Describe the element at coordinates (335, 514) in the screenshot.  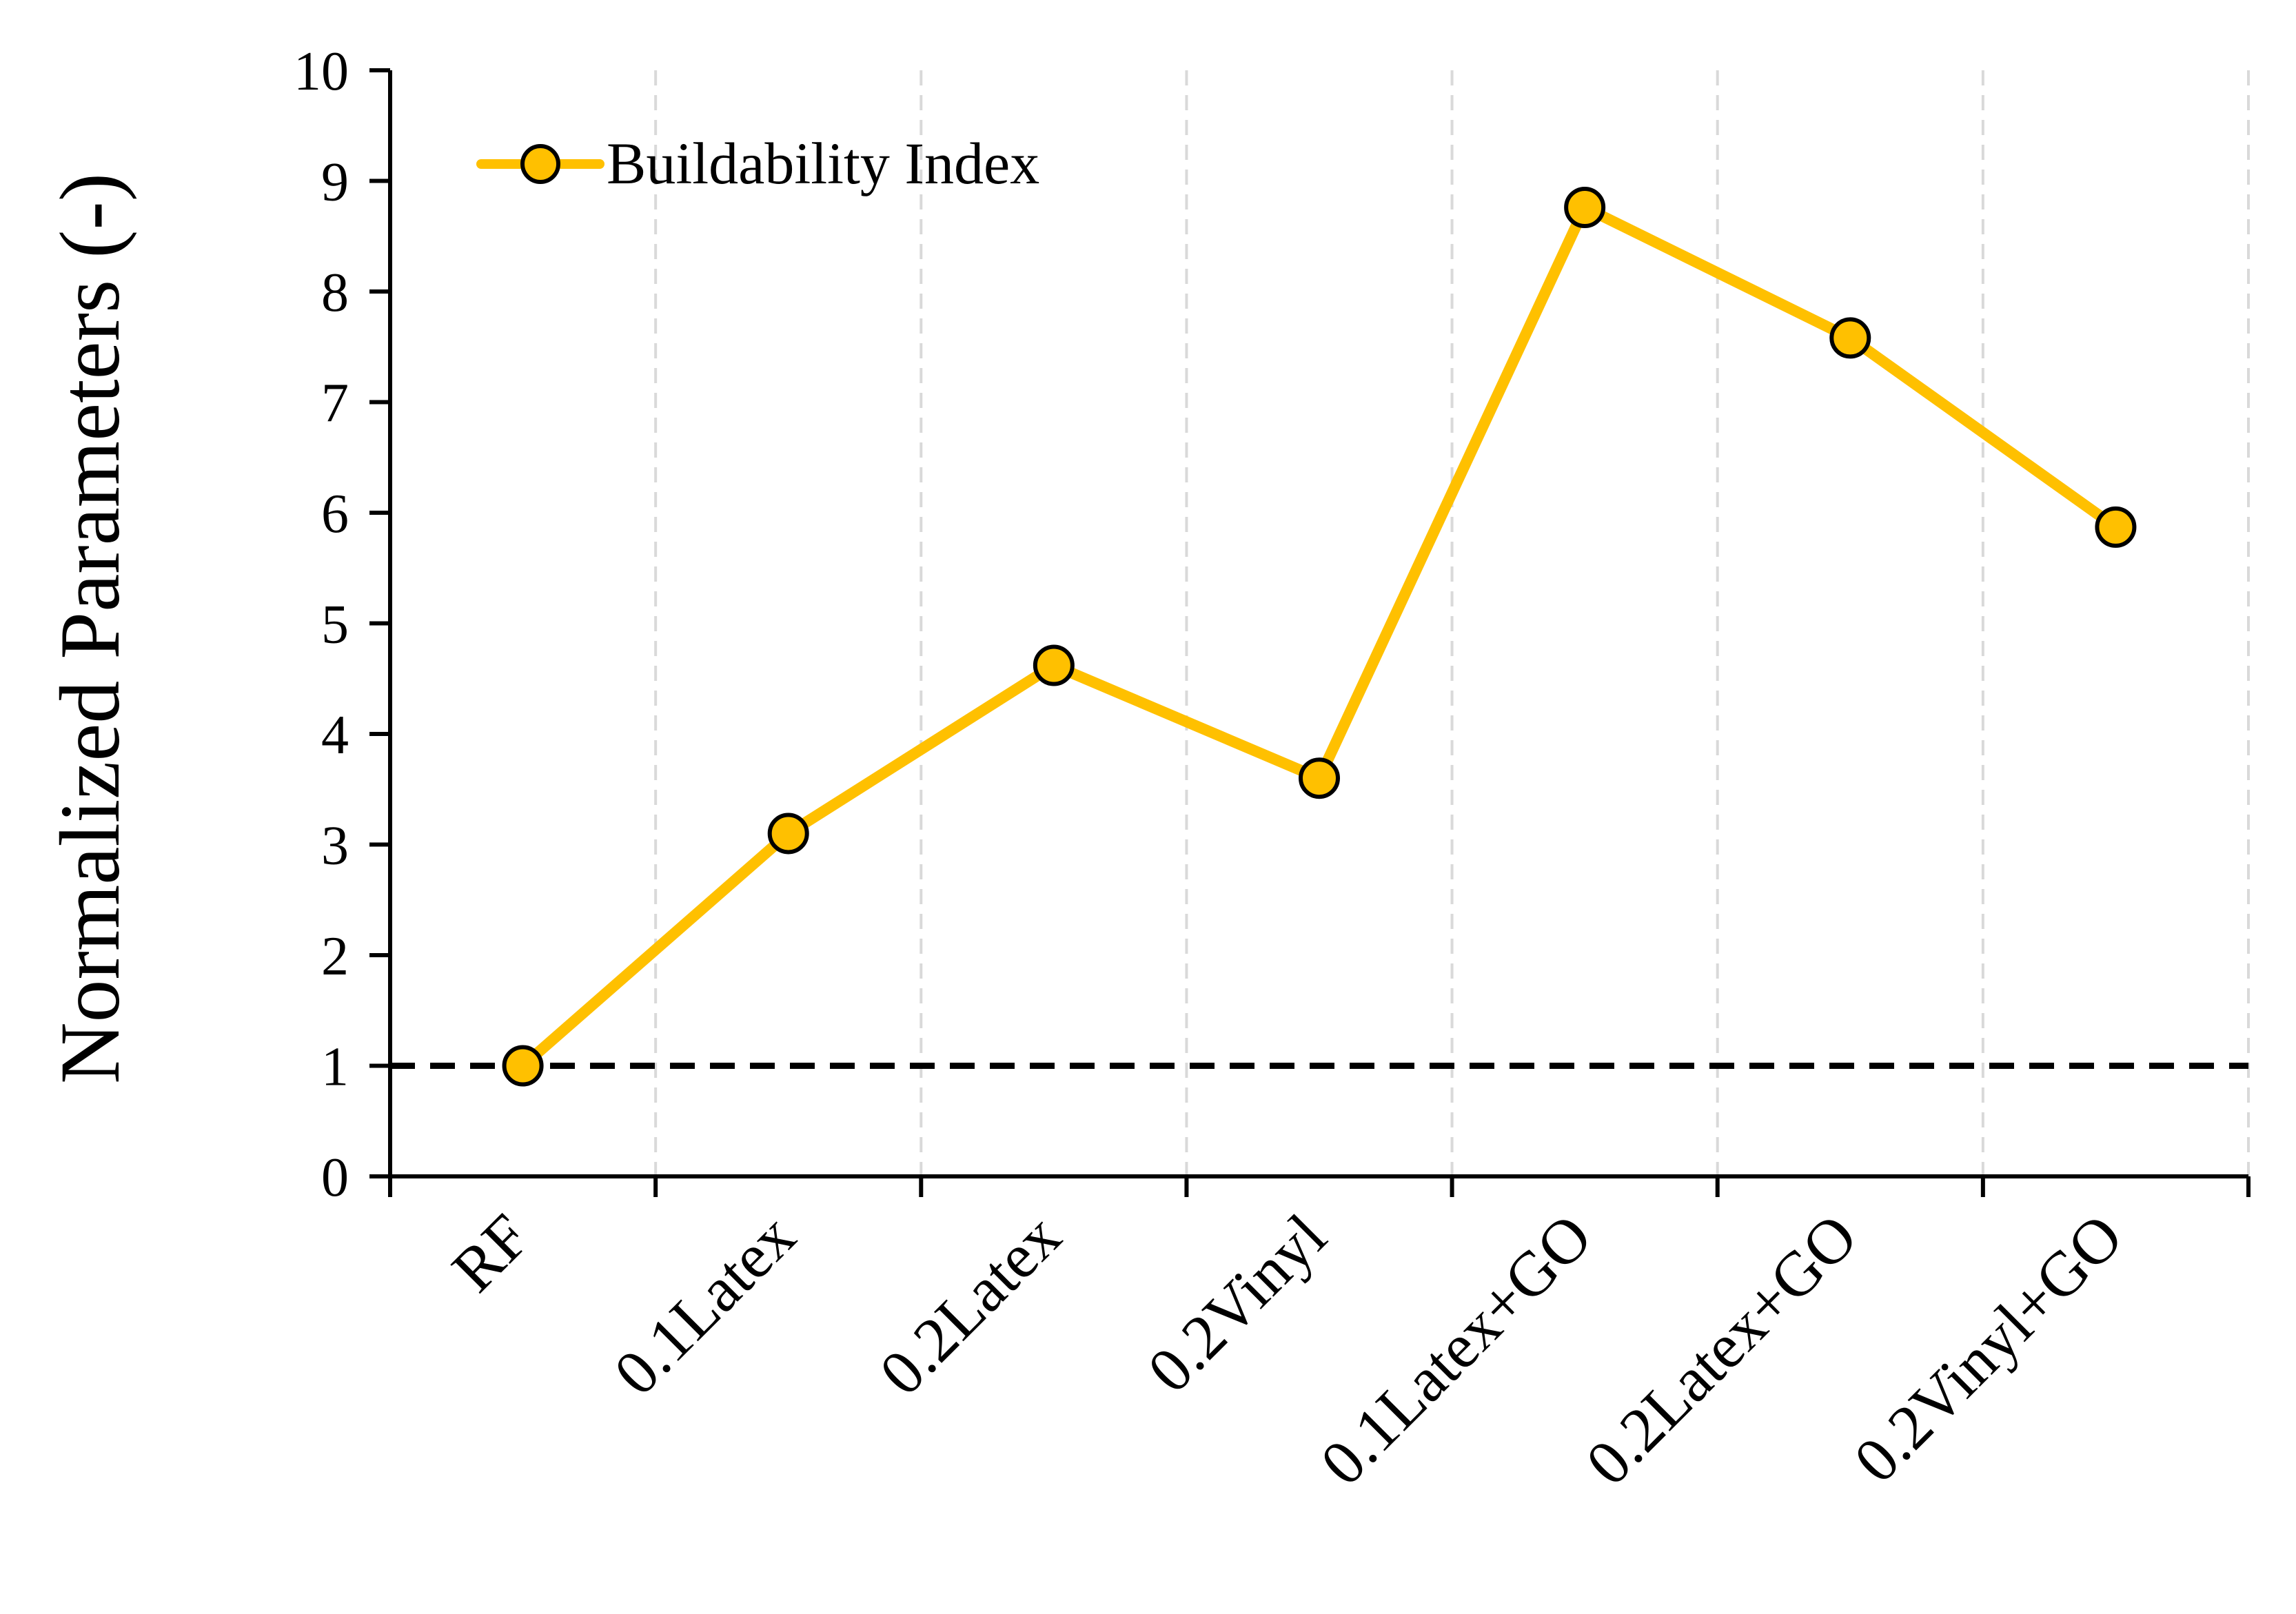
I see `y-tick-label: 6` at that location.